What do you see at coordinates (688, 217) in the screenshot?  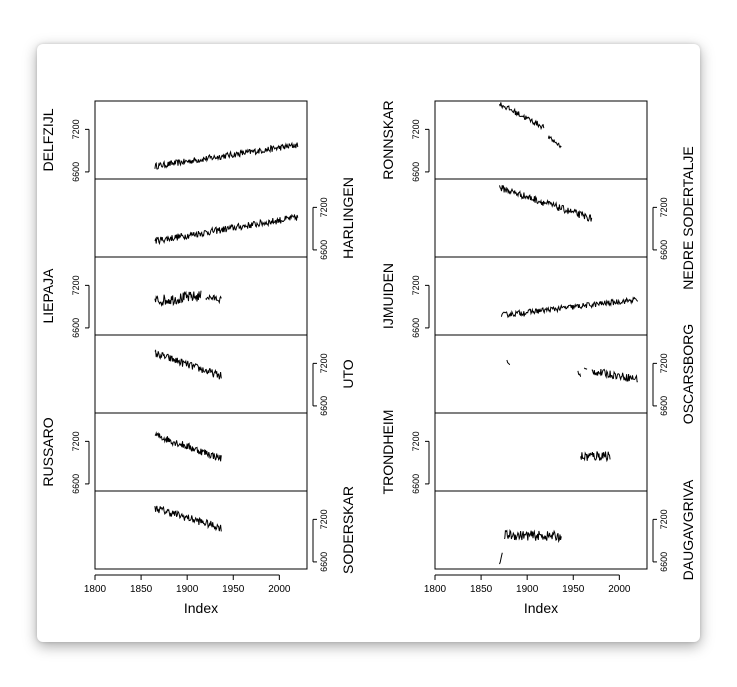 I see `panel-label-nedre-sodertalje: NEDRE SODERTALJE` at bounding box center [688, 217].